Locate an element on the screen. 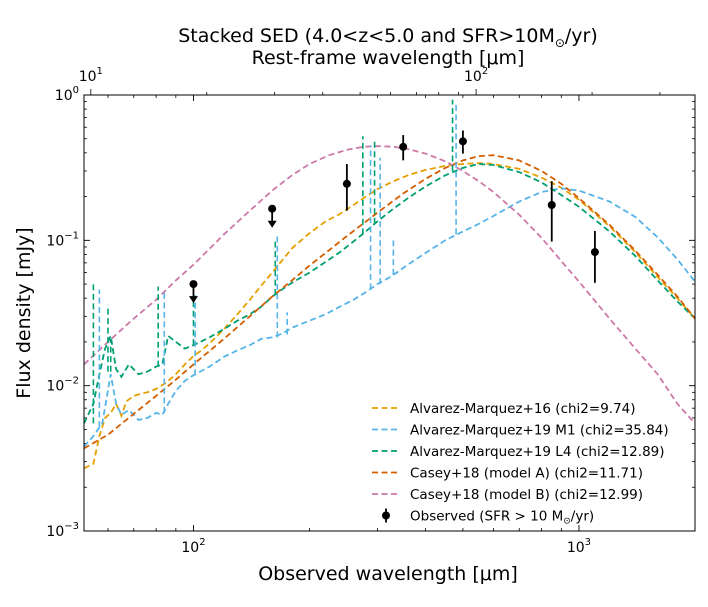 The width and height of the screenshot is (708, 607). legend-label: Casey+18 (model B) (chi2=12.99) is located at coordinates (526, 495).